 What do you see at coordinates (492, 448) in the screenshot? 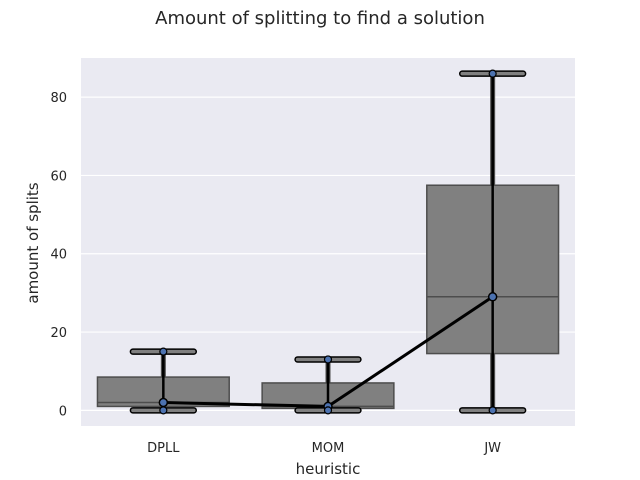
I see `x-tick-jw: JW` at bounding box center [492, 448].